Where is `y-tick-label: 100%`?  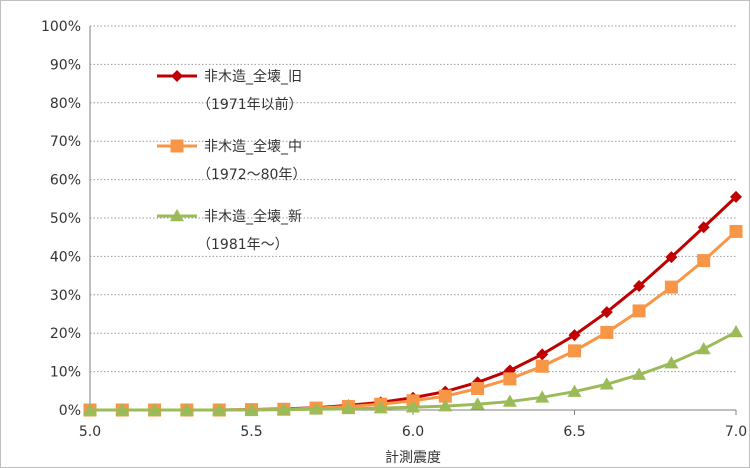
y-tick-label: 100% is located at coordinates (61, 27).